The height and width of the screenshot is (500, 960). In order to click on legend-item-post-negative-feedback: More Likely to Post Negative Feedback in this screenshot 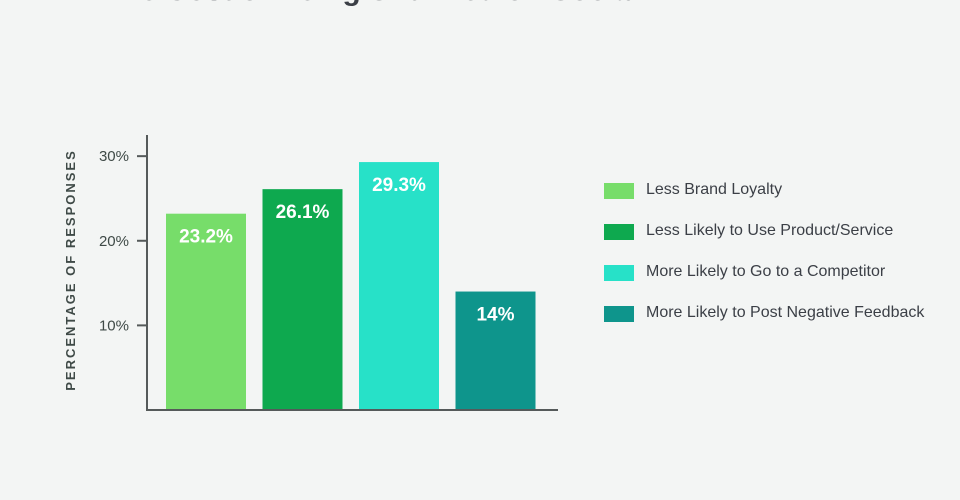, I will do `click(774, 313)`.